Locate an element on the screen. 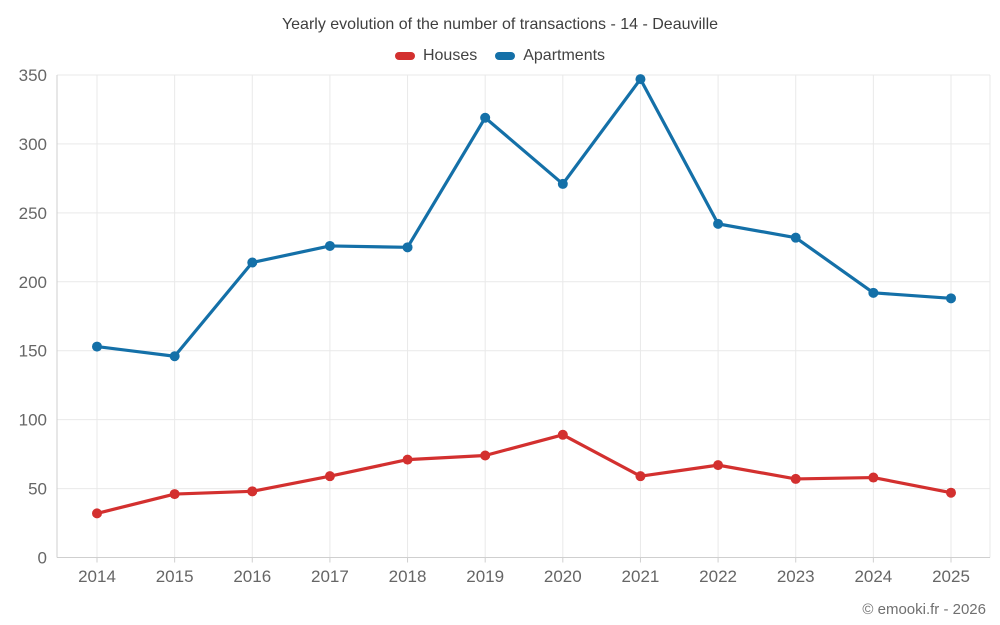  houses-point-2016 is located at coordinates (252, 491).